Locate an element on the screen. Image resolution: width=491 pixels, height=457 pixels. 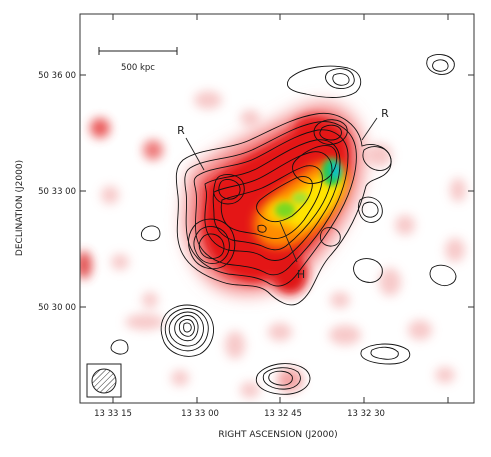
y-tick-label: 50 36 00 is located at coordinates (57, 76).